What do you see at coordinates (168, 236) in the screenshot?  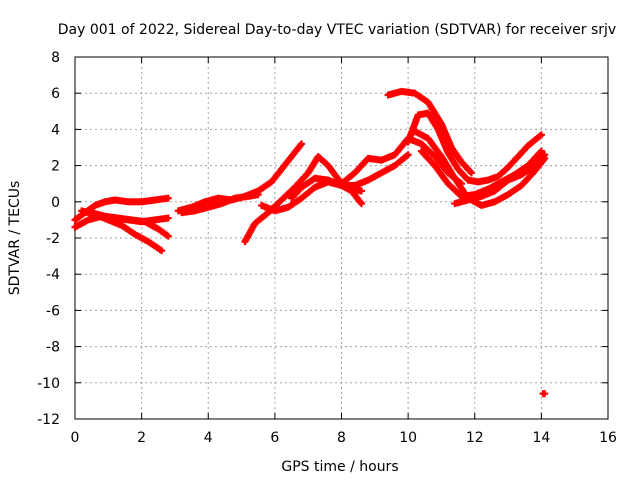 I see `data-point-s4` at bounding box center [168, 236].